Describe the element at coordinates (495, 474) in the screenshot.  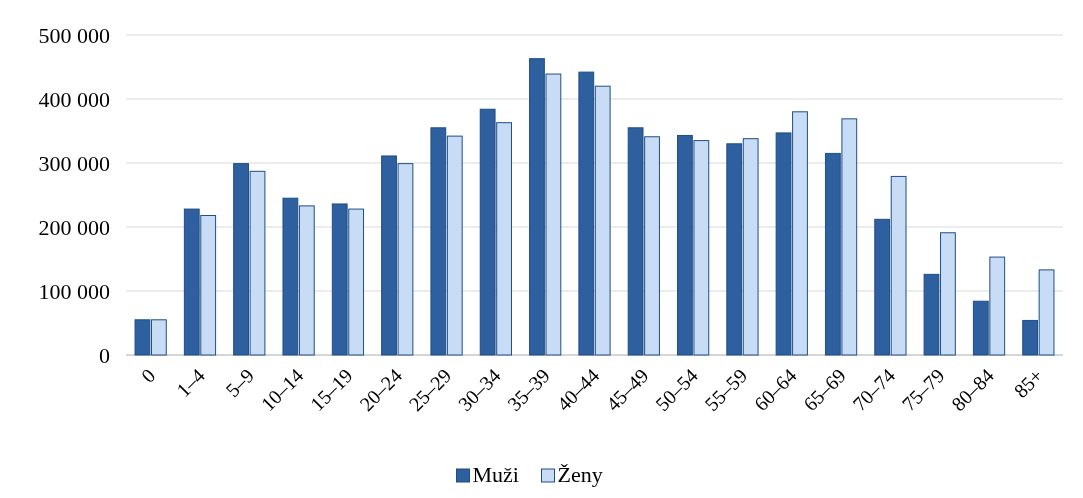
I see `legend-label: Muži` at that location.